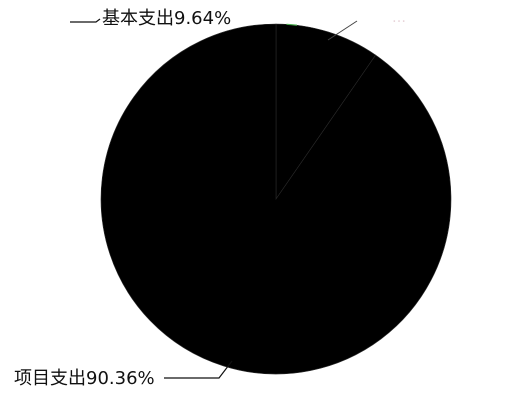  What do you see at coordinates (85, 20) in the screenshot?
I see `leader-line-basic` at bounding box center [85, 20].